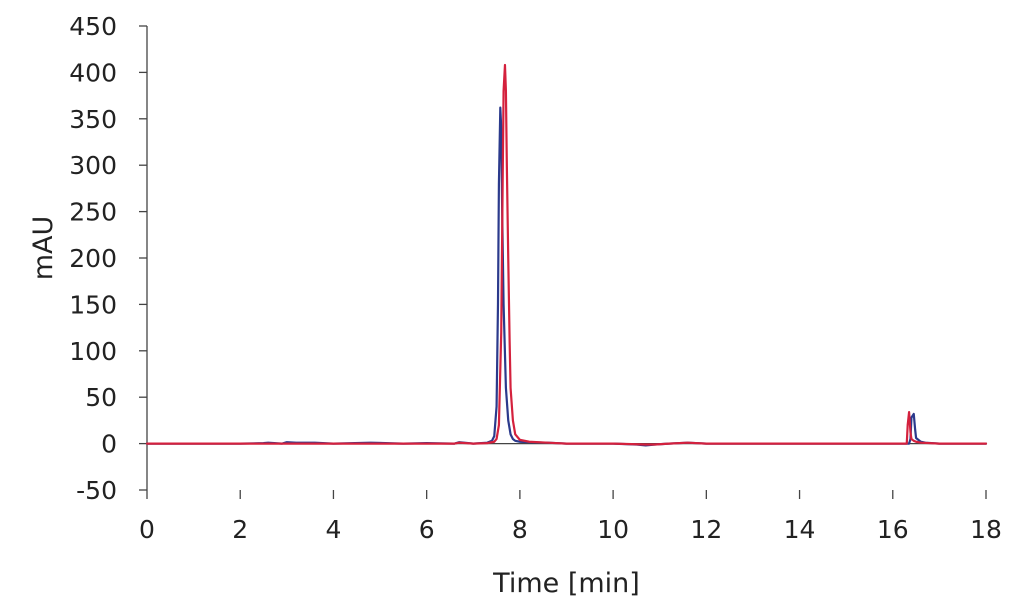 The height and width of the screenshot is (614, 1022). I want to click on y-tick-label: 150, so click(93, 304).